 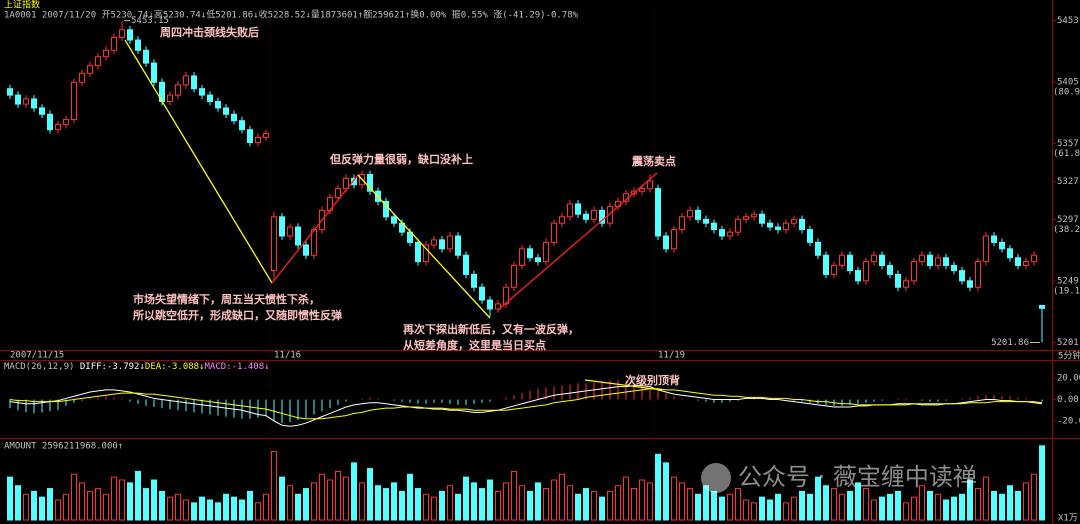 I want to click on legend-entry: MACD:-1.408↓, so click(x=237, y=367).